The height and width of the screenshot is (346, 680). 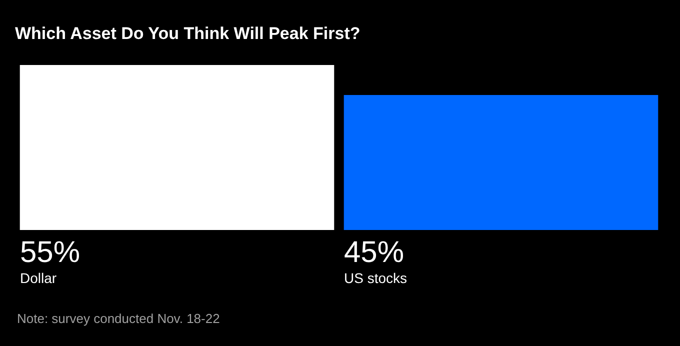 I want to click on x-tick-label: US stocks, so click(x=376, y=278).